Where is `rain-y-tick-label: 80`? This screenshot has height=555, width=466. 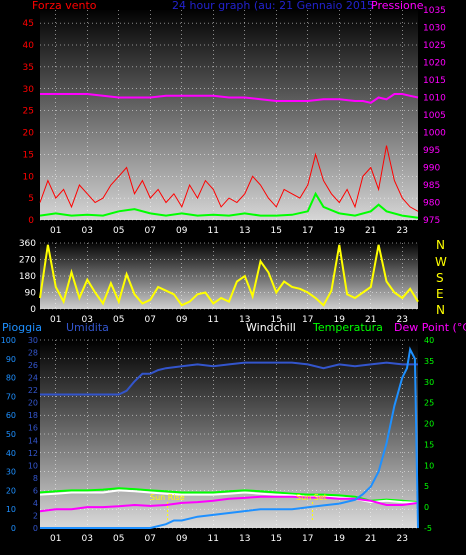
rain-y-tick-label: 80 is located at coordinates (11, 378).